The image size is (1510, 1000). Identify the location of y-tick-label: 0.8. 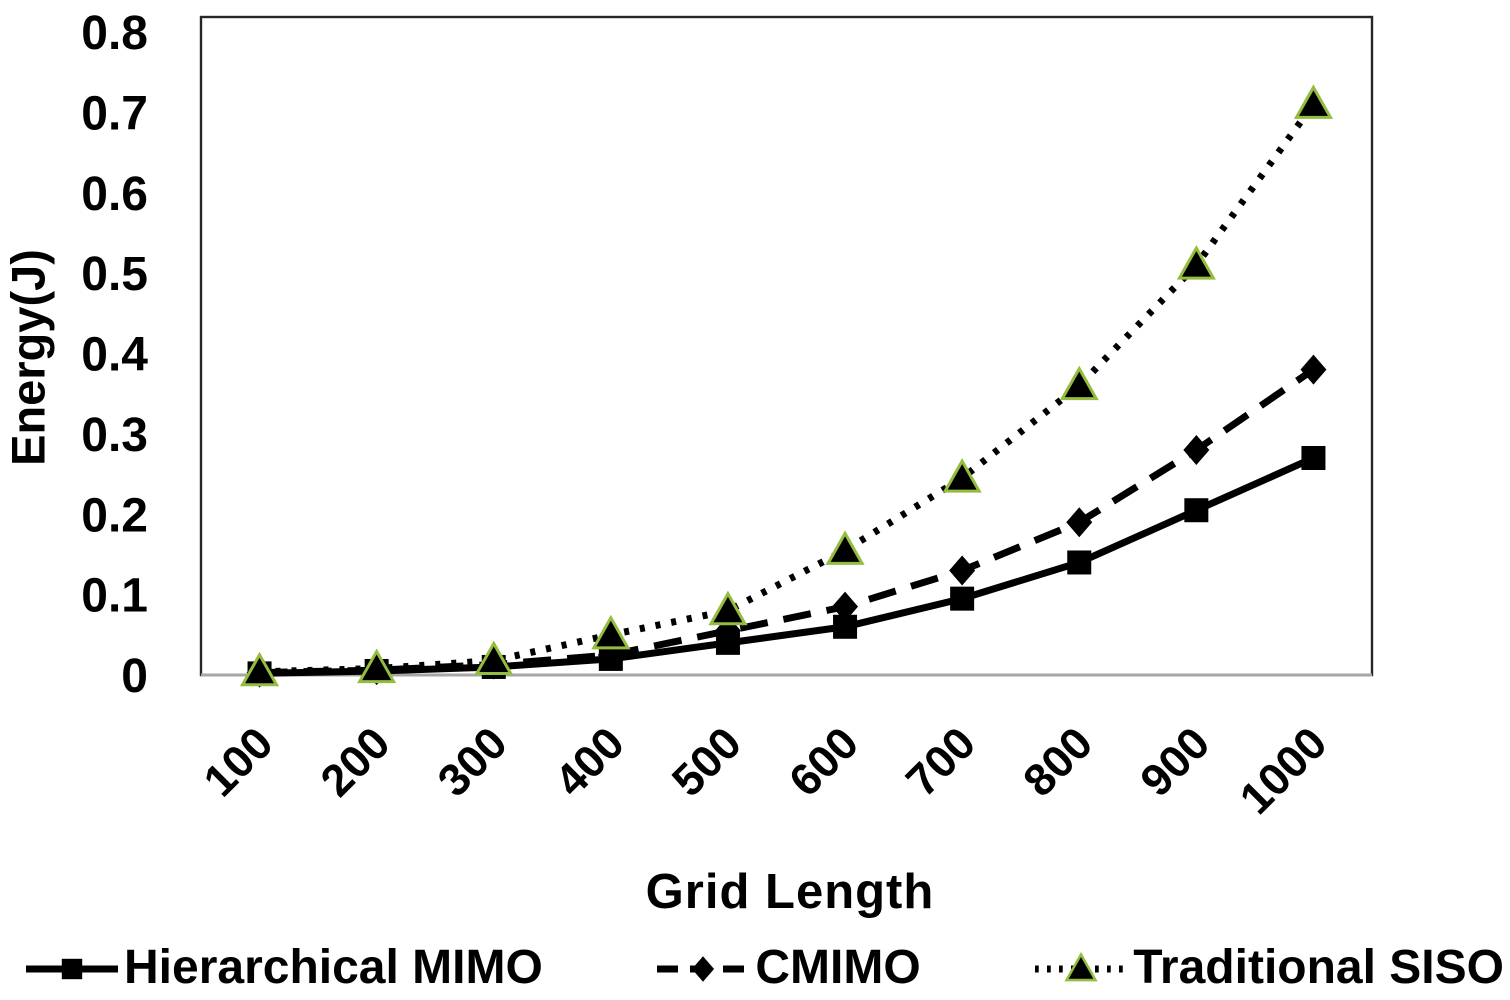
(114, 33).